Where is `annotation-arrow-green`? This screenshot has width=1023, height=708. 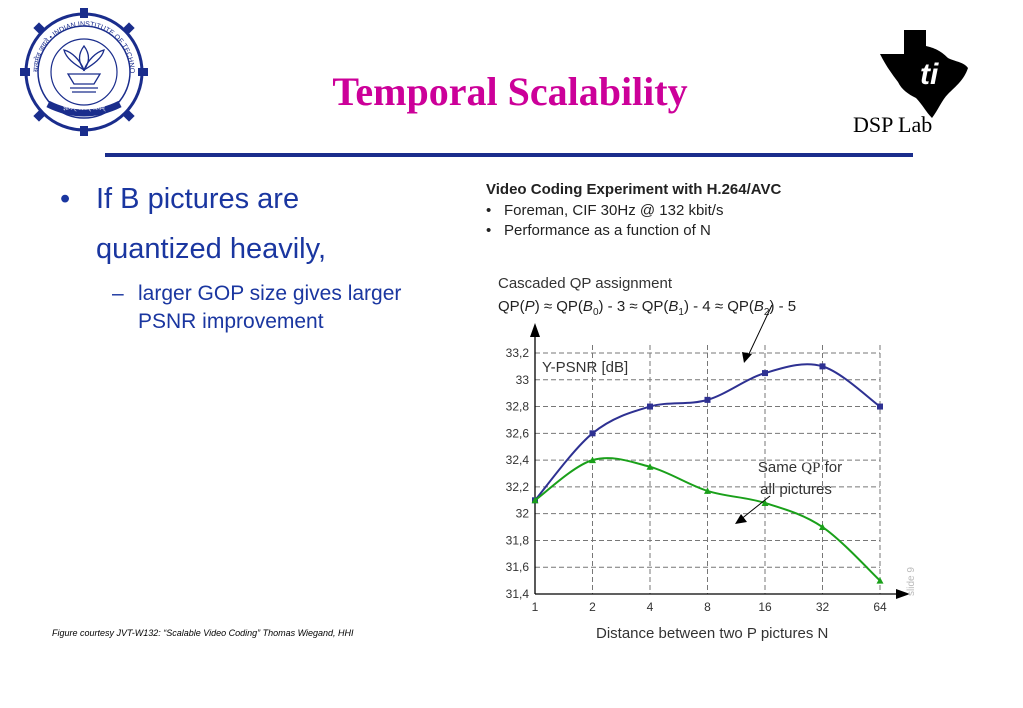
annotation-arrow-green is located at coordinates (753, 509).